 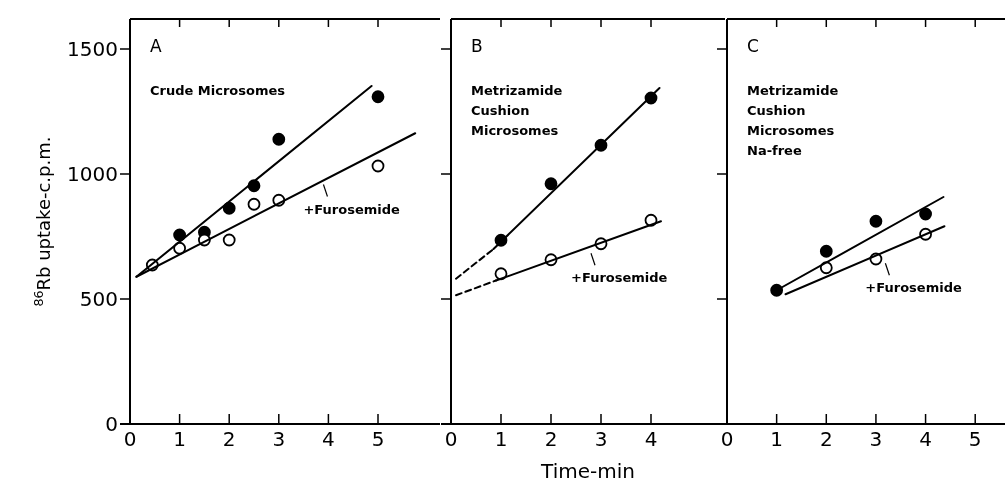 I want to click on text: Crude Microsomes, so click(x=218, y=90).